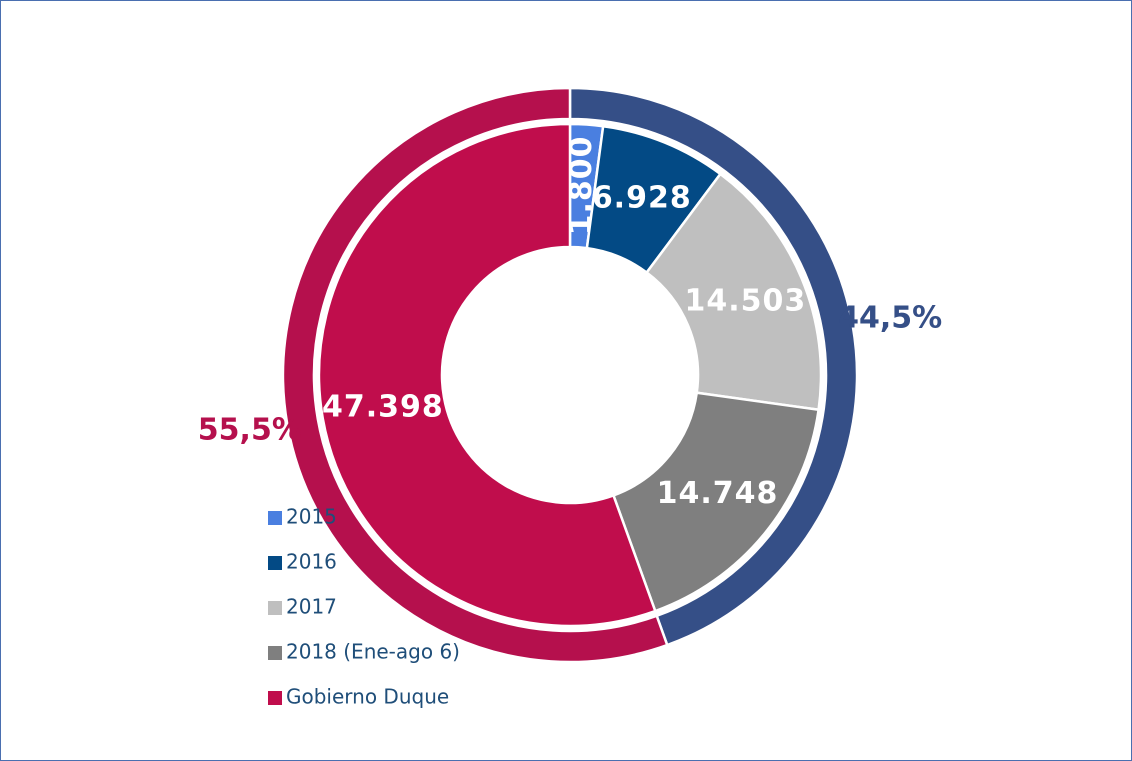  I want to click on percent-label: 55,5%, so click(250, 429).